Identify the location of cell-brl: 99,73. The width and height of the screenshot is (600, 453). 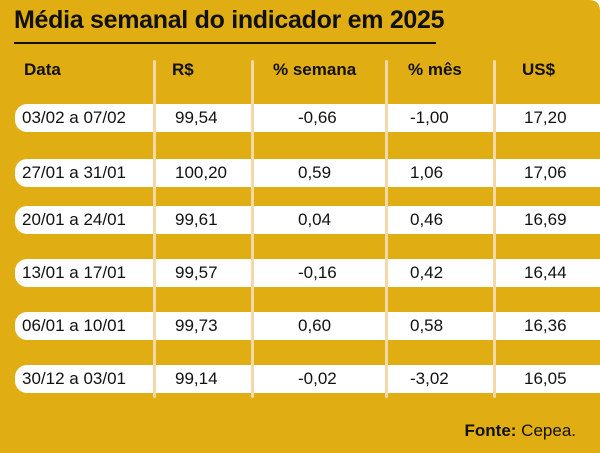
(196, 325).